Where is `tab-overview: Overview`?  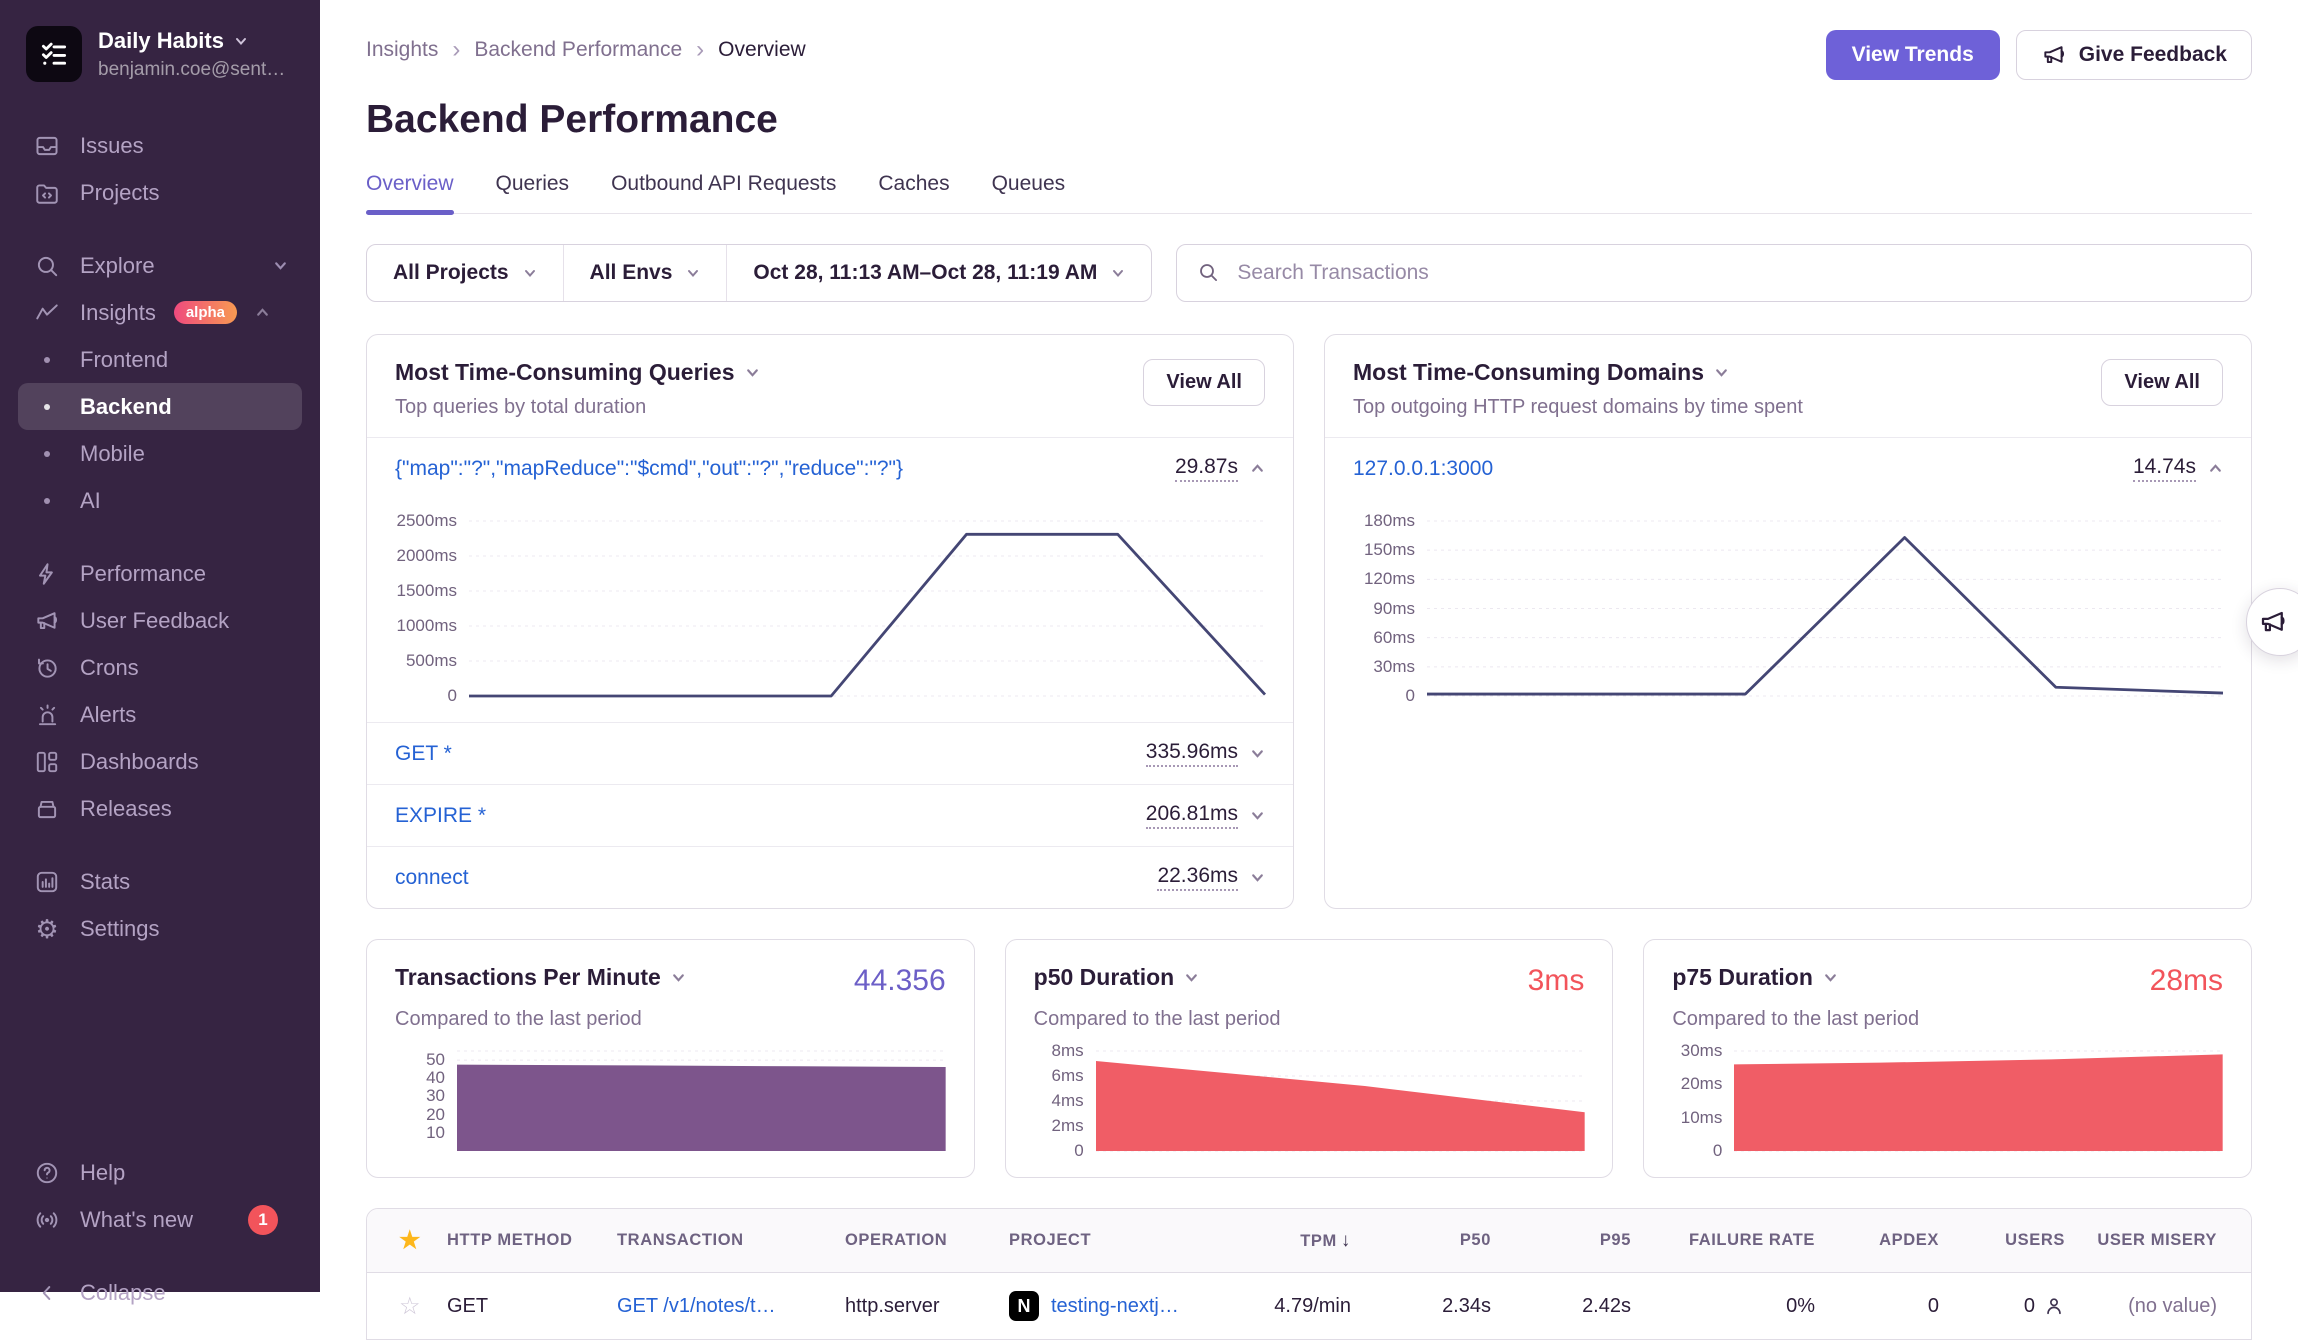
tab-overview: Overview is located at coordinates (410, 193).